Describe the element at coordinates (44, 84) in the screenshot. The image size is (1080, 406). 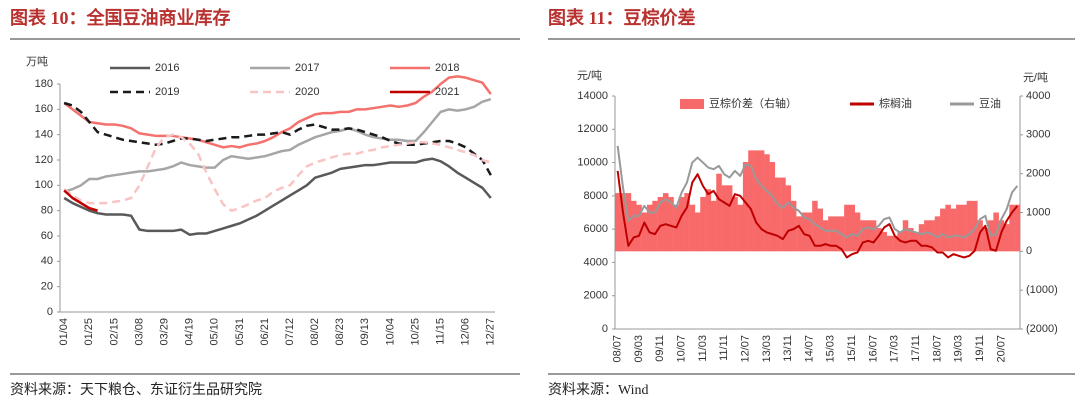
I see `y-tick-label: 180` at that location.